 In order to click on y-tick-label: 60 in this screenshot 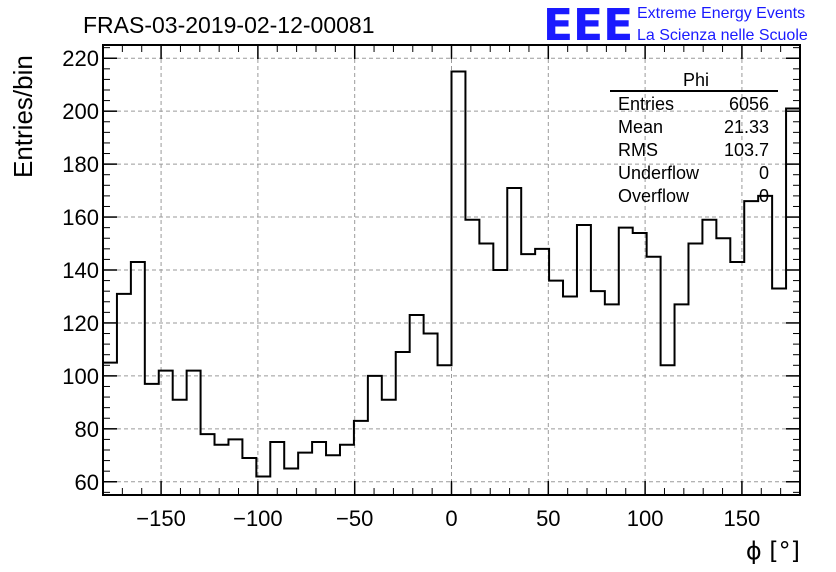, I will do `click(87, 482)`.